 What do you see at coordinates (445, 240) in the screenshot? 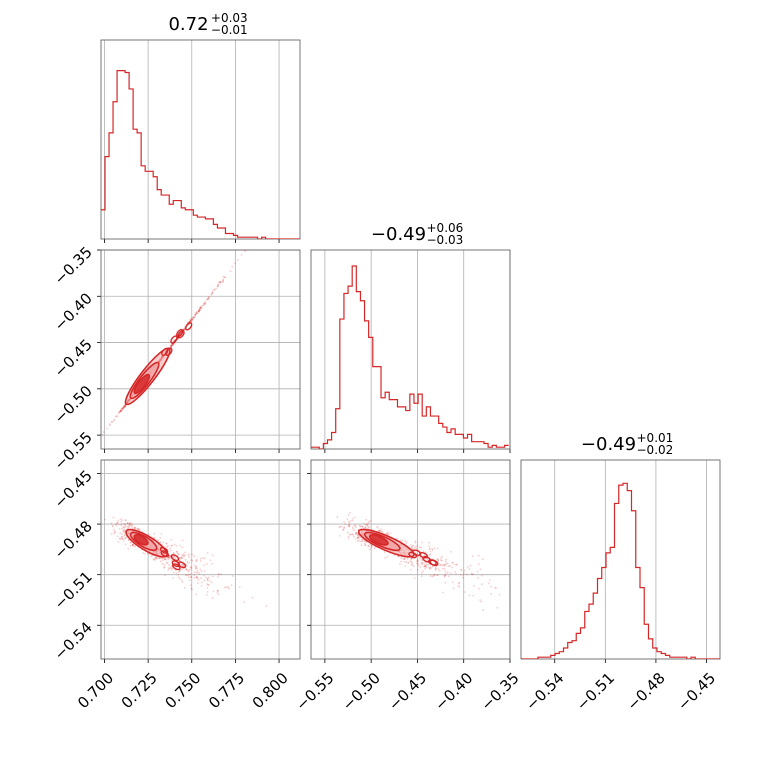
I see `hist-title-minus-1: −0.03` at bounding box center [445, 240].